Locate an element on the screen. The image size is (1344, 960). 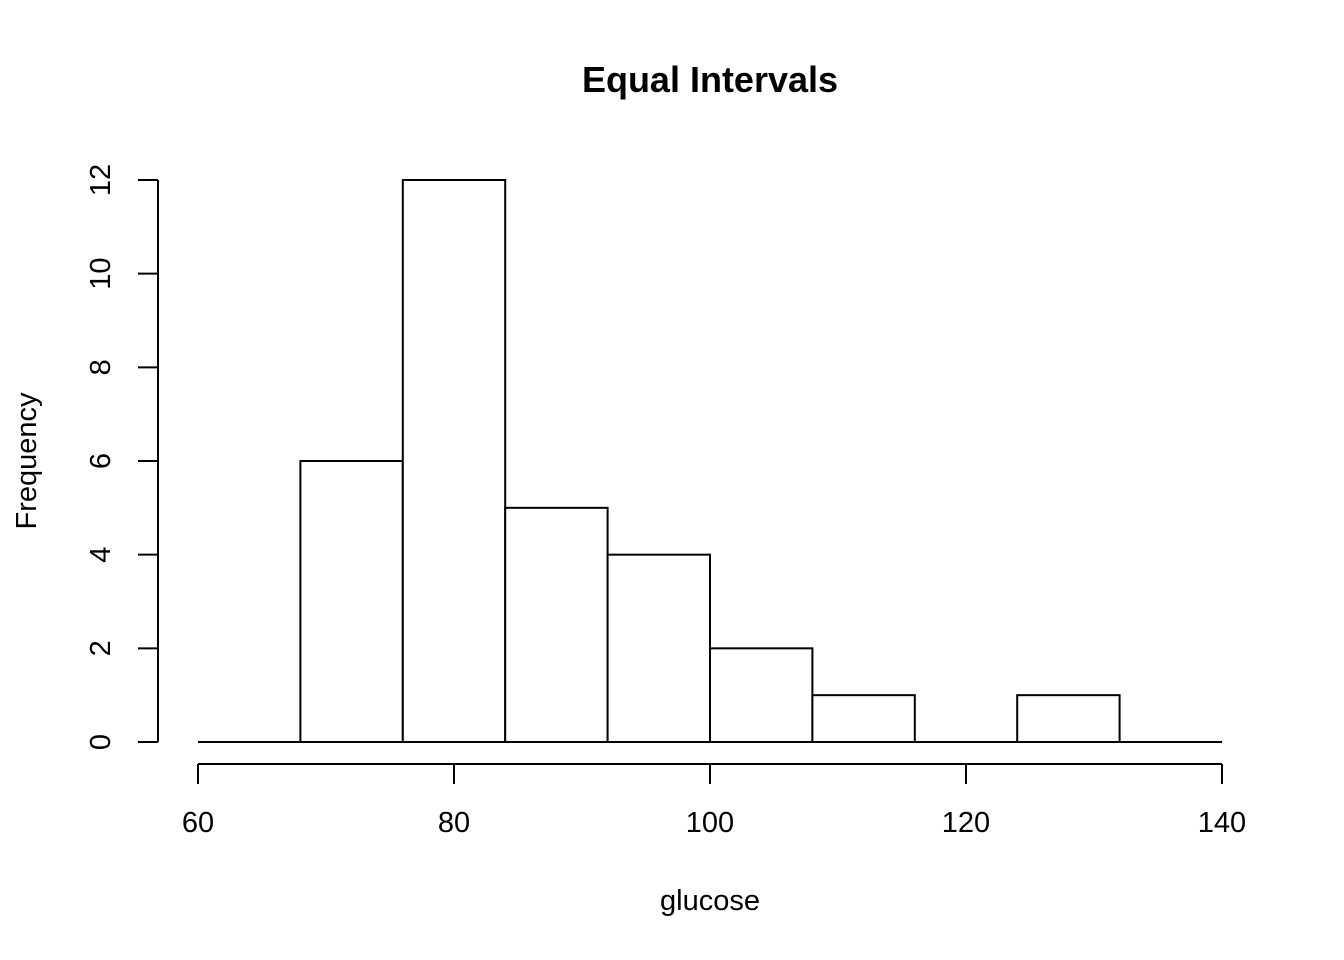
chart-title: Equal Intervals is located at coordinates (710, 79).